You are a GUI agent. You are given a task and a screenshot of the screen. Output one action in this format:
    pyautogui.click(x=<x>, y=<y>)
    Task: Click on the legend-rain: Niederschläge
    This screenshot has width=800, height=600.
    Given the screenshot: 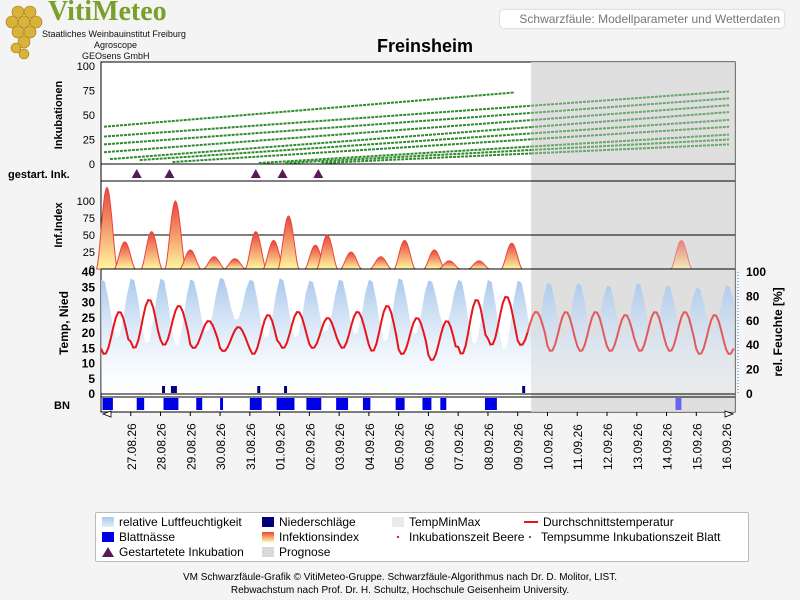 What is the action you would take?
    pyautogui.click(x=309, y=522)
    